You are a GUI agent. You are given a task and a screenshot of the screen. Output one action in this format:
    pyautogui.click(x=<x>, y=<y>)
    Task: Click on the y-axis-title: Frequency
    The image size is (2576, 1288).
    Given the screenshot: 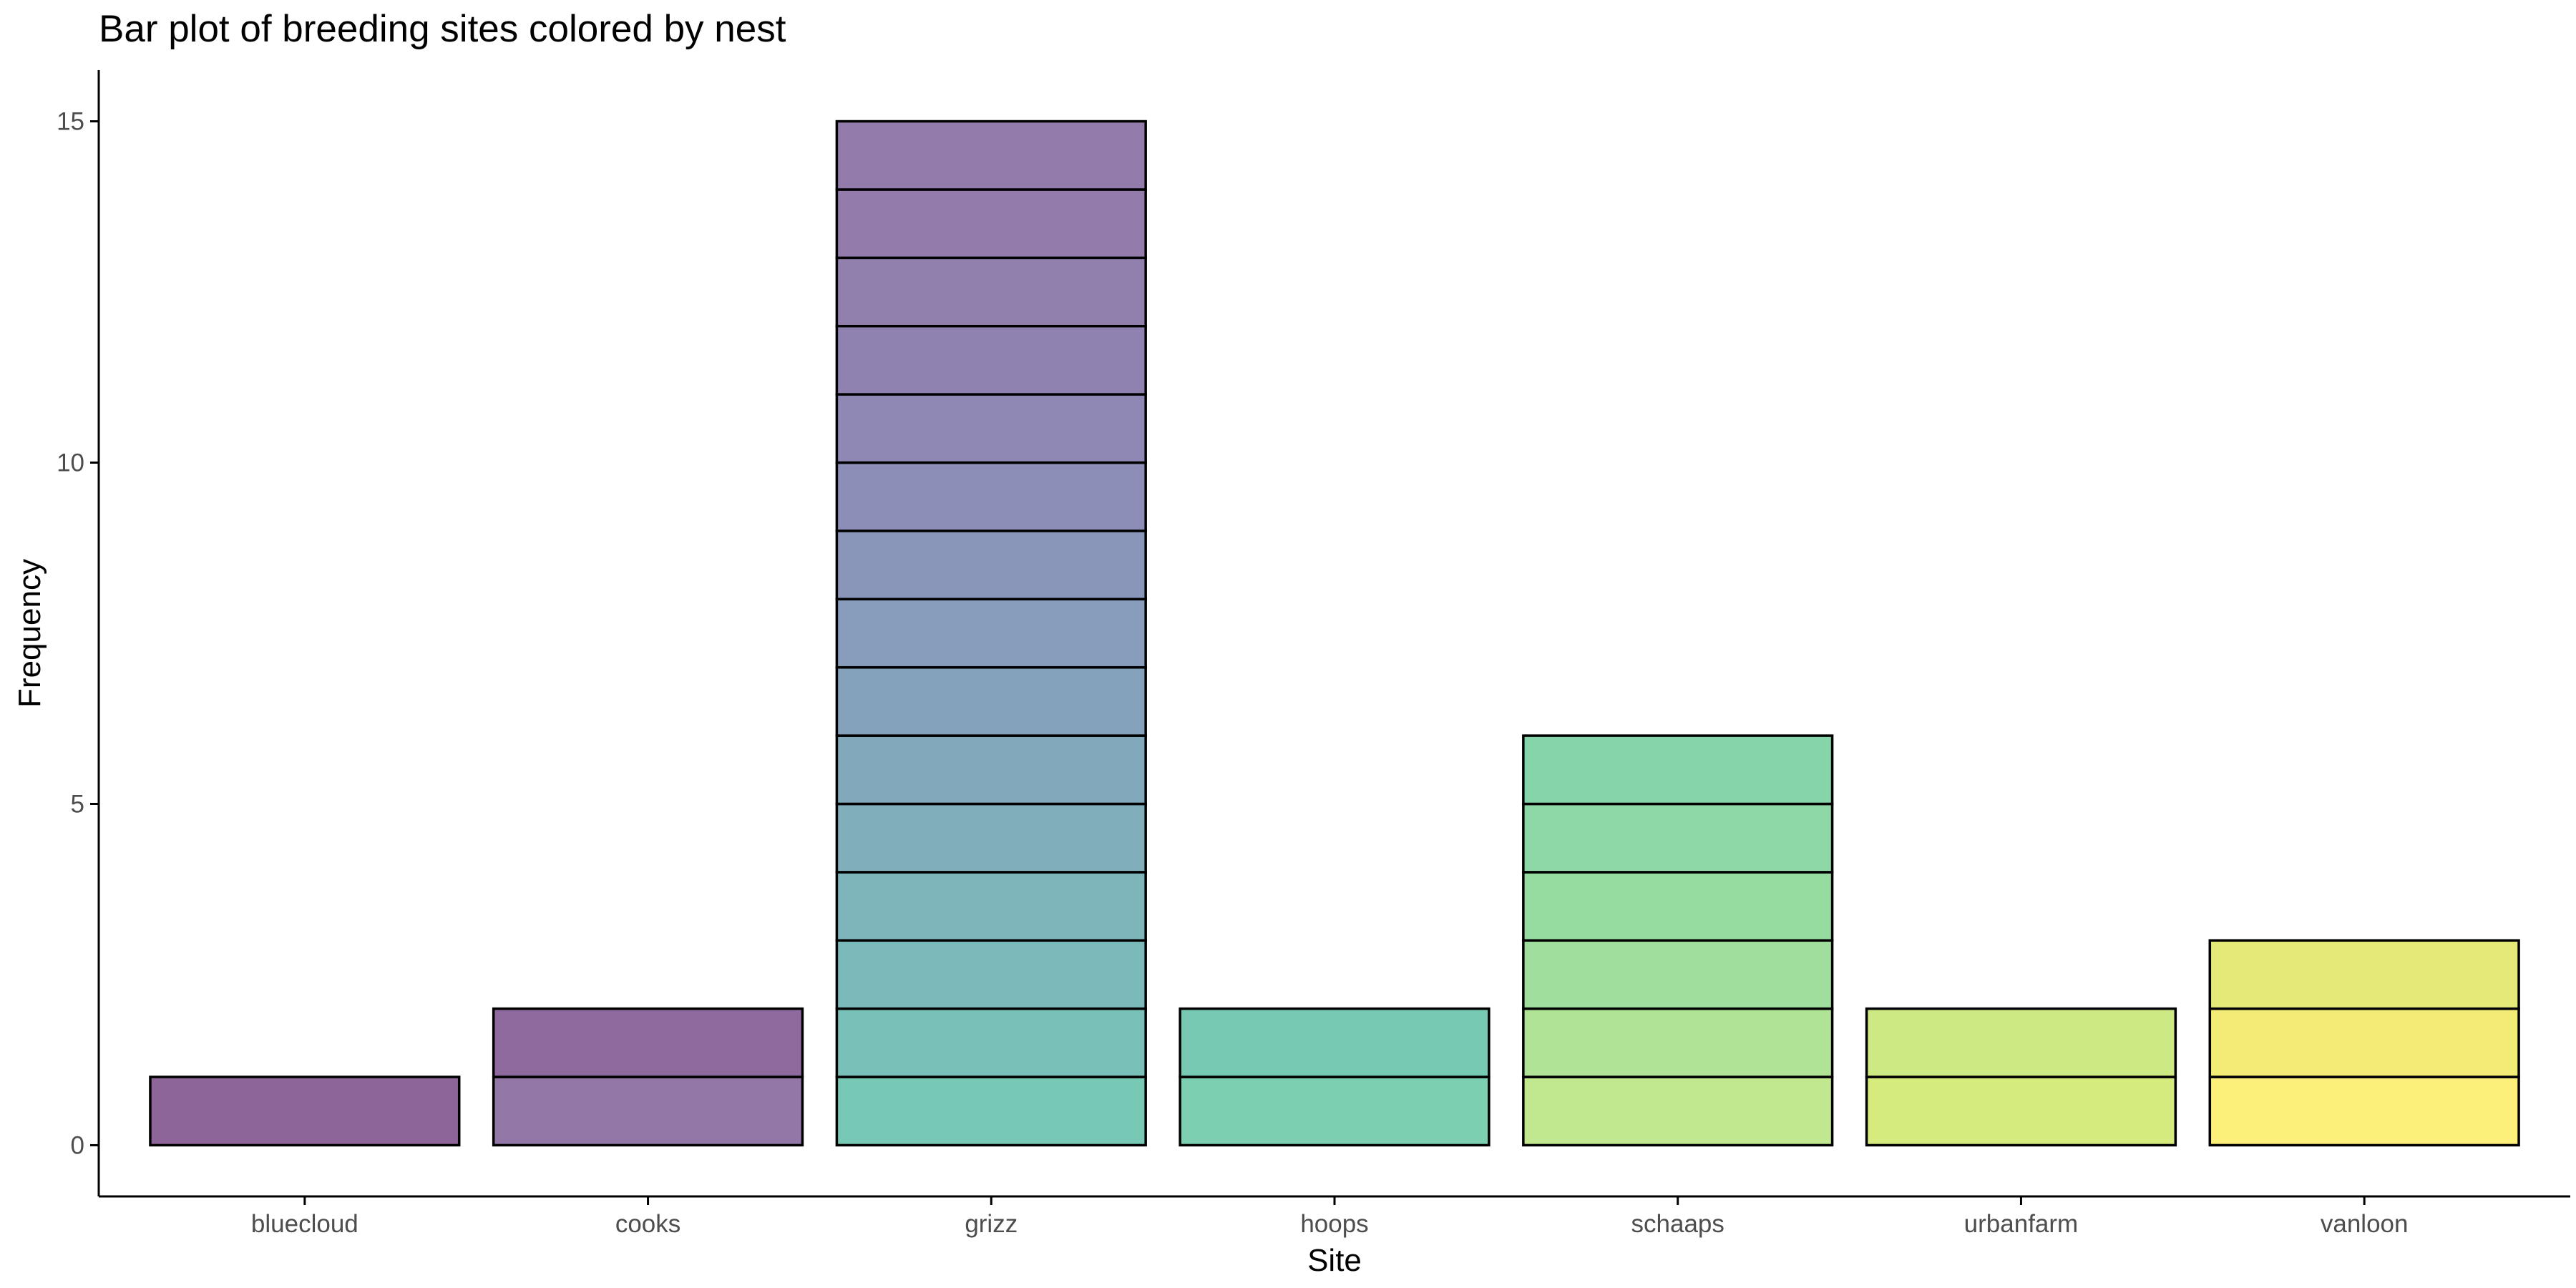 What is the action you would take?
    pyautogui.click(x=29, y=633)
    